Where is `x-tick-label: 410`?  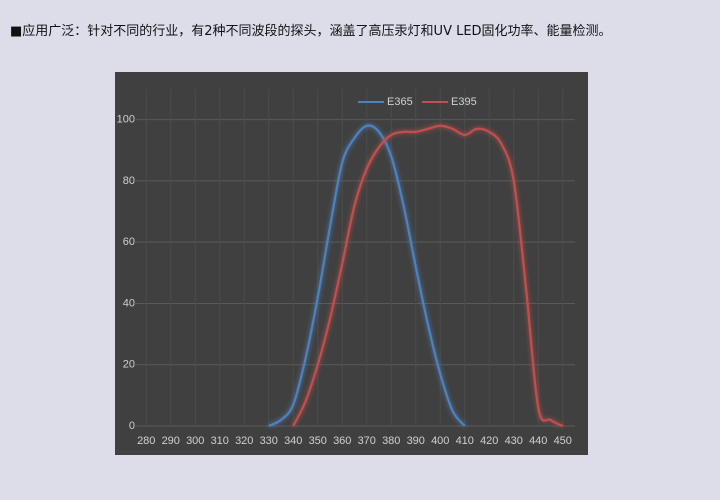 x-tick-label: 410 is located at coordinates (465, 441).